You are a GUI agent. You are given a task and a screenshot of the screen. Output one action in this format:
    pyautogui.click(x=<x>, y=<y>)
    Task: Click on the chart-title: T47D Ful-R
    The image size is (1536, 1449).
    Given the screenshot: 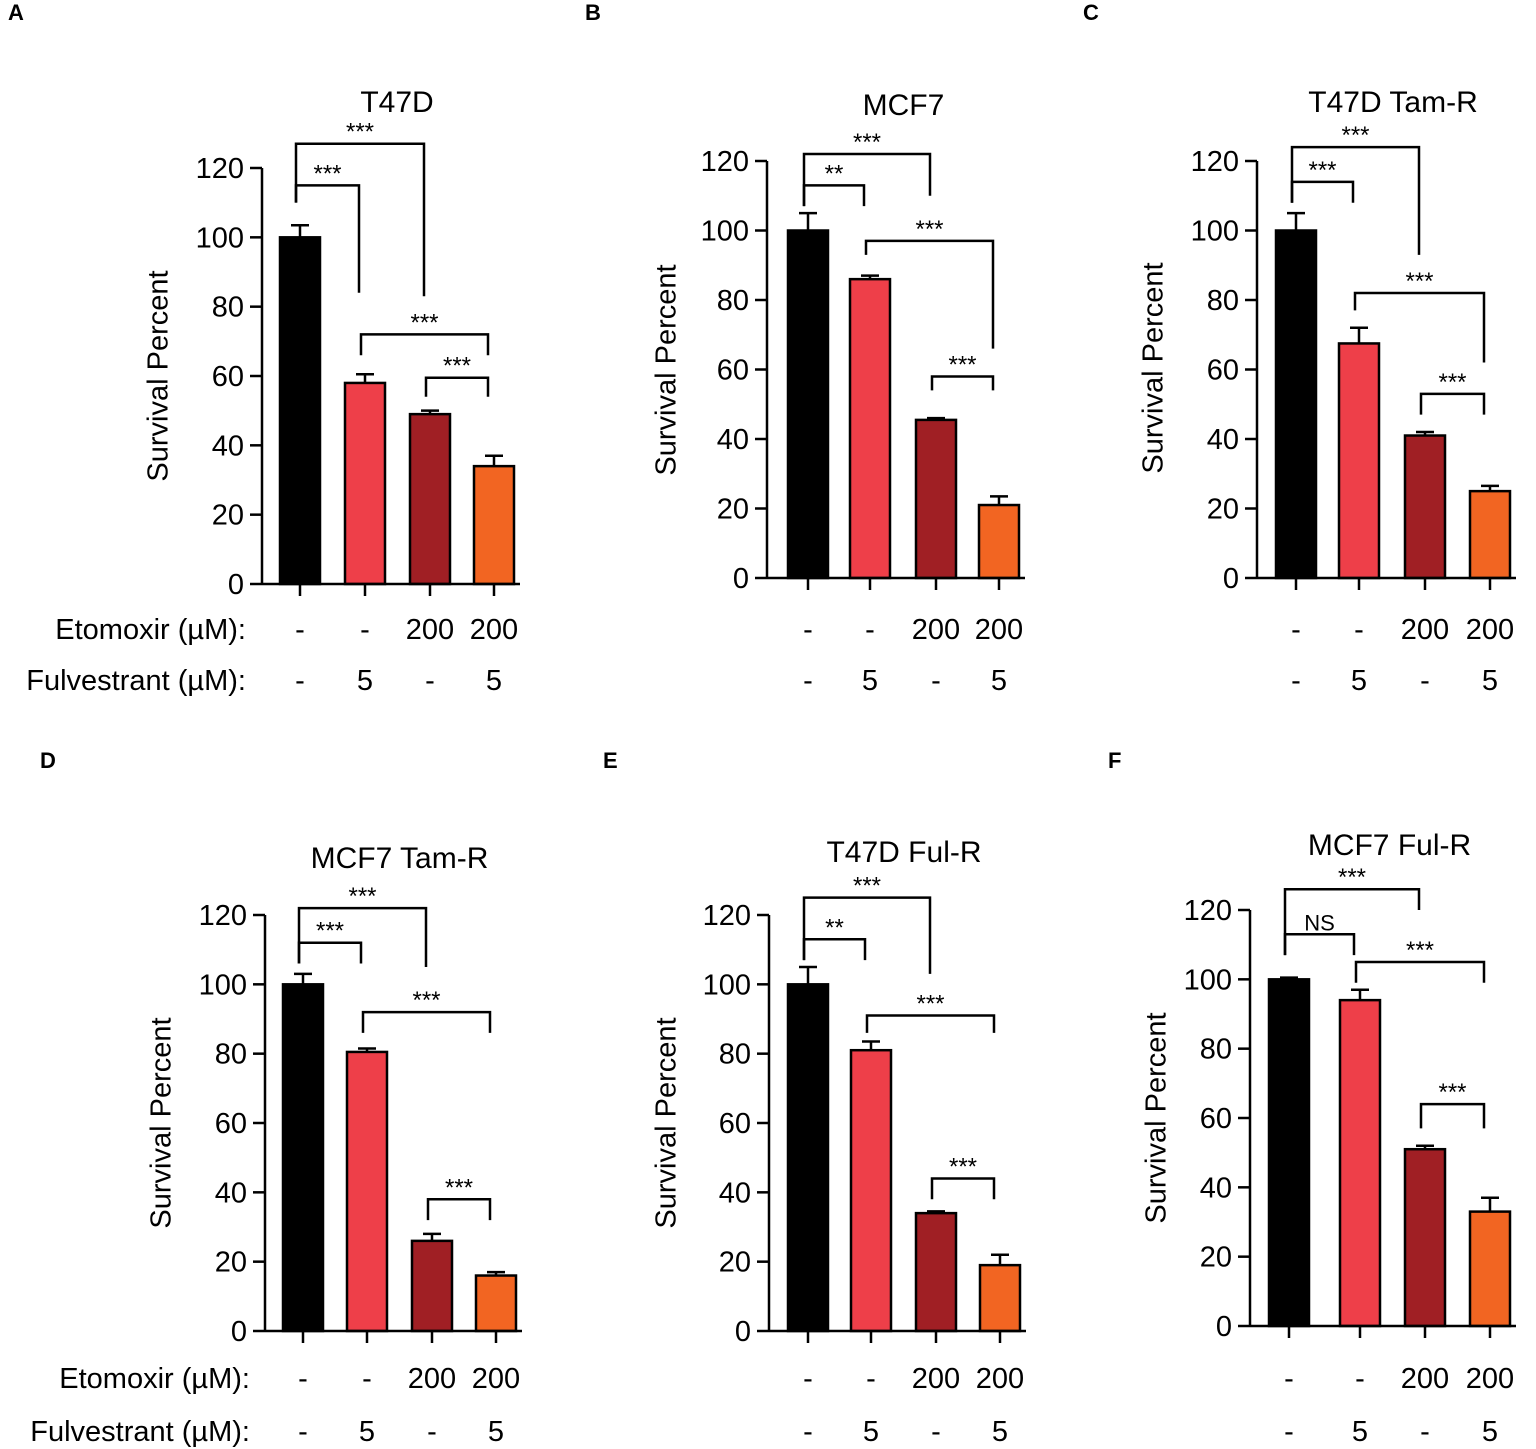 What is the action you would take?
    pyautogui.click(x=903, y=852)
    